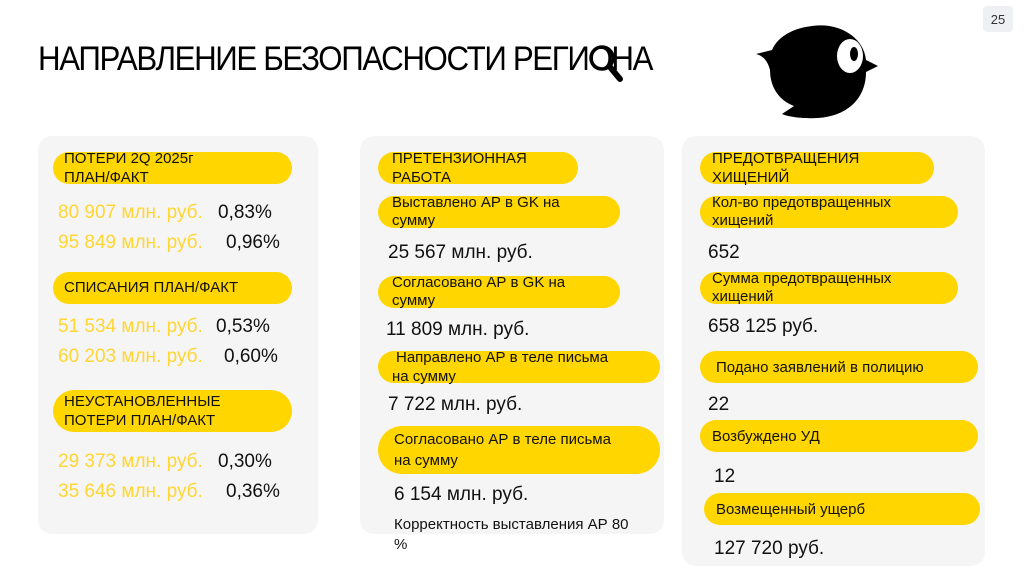  Describe the element at coordinates (476, 202) in the screenshot. I see `claims-item-label-line1: Выставлено АР в GK на` at that location.